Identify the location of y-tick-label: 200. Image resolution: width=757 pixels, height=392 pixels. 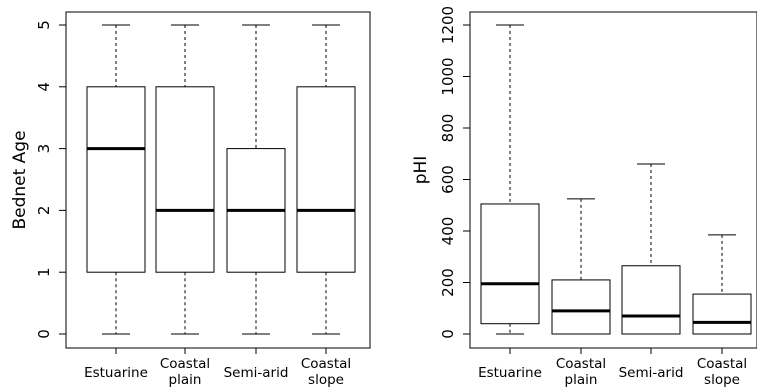
(448, 282).